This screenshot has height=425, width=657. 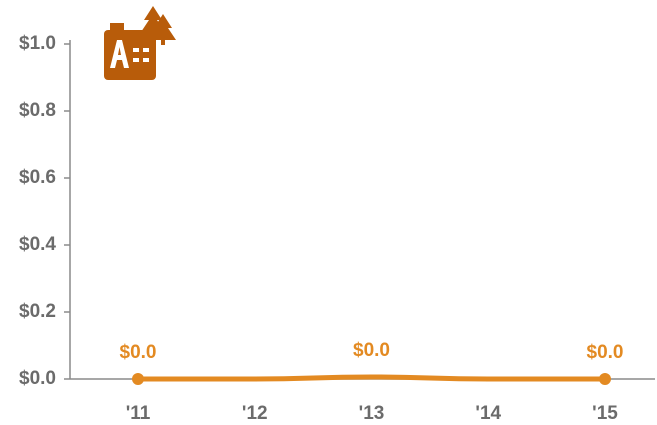 What do you see at coordinates (371, 378) in the screenshot?
I see `line` at bounding box center [371, 378].